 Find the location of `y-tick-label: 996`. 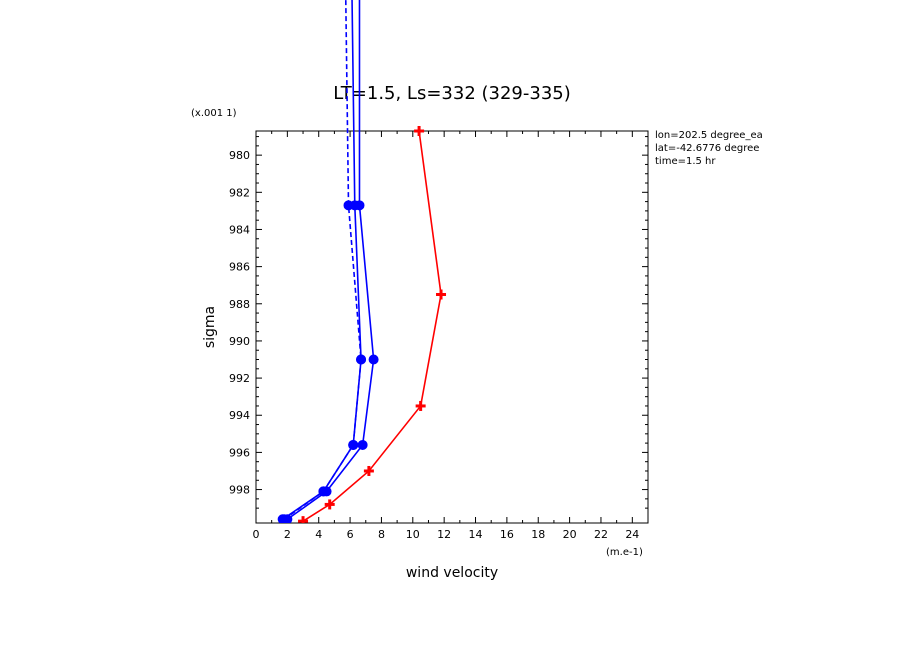

y-tick-label: 996 is located at coordinates (239, 452).